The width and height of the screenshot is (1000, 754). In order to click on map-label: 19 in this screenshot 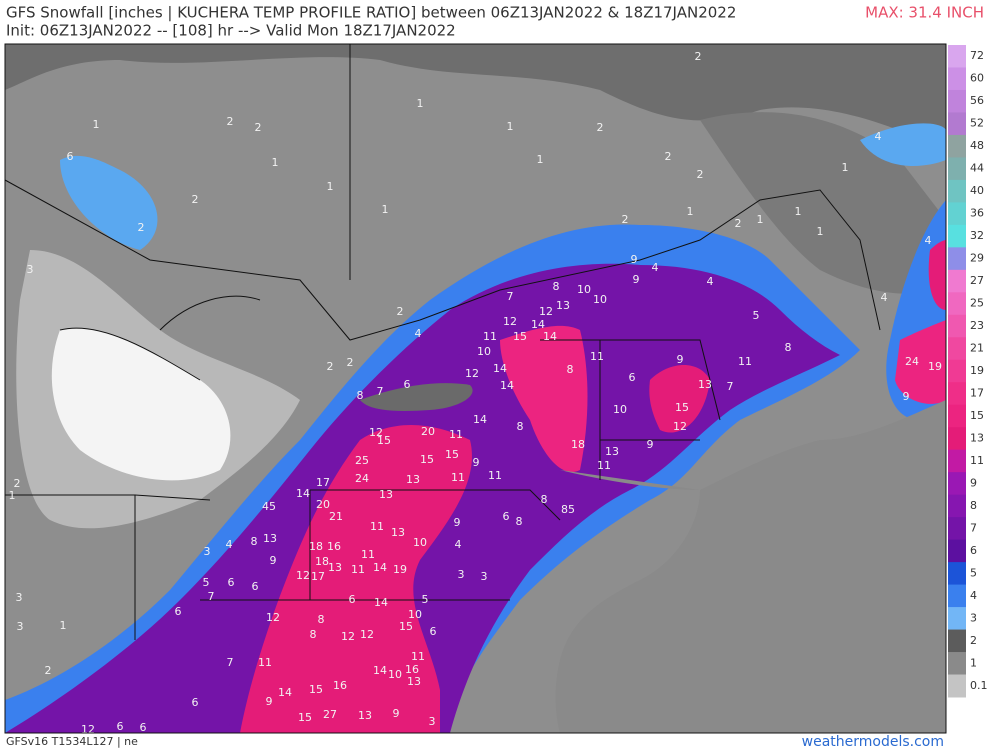, I will do `click(935, 366)`.